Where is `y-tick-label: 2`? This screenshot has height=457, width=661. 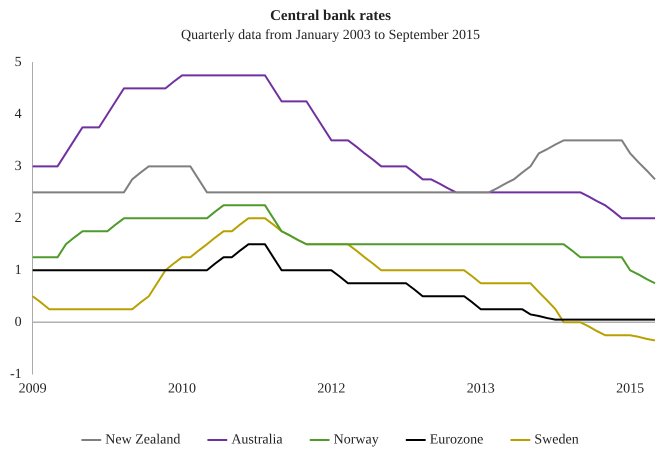 y-tick-label: 2 is located at coordinates (18, 218).